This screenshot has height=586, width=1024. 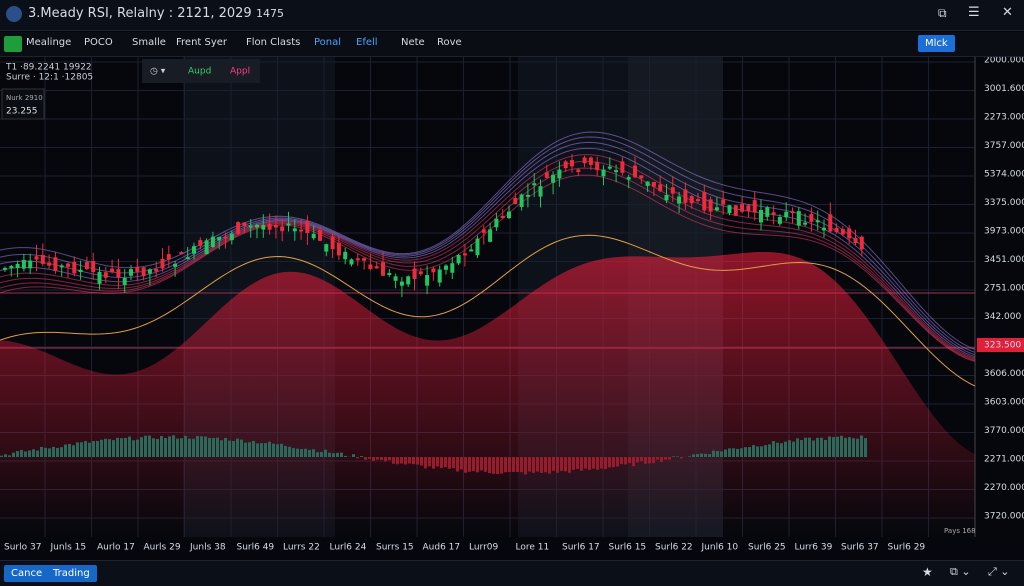 What do you see at coordinates (999, 572) in the screenshot?
I see `expand-icon: ⤢ ⌄` at bounding box center [999, 572].